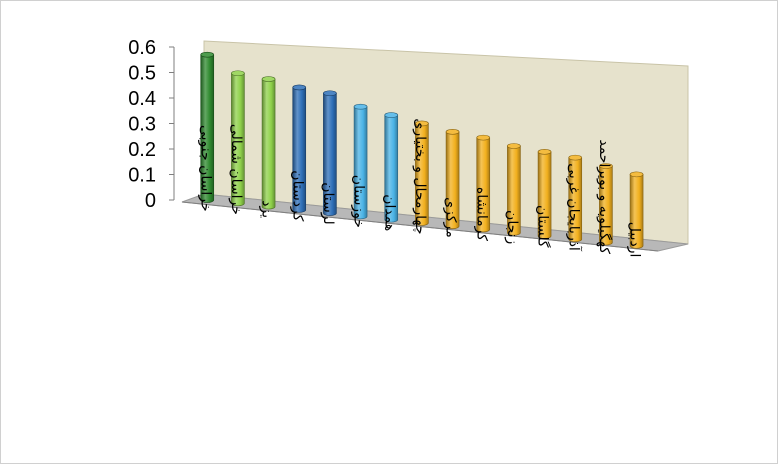 The image size is (778, 465). What do you see at coordinates (142, 176) in the screenshot?
I see `y-tick-label: 0.1` at bounding box center [142, 176].